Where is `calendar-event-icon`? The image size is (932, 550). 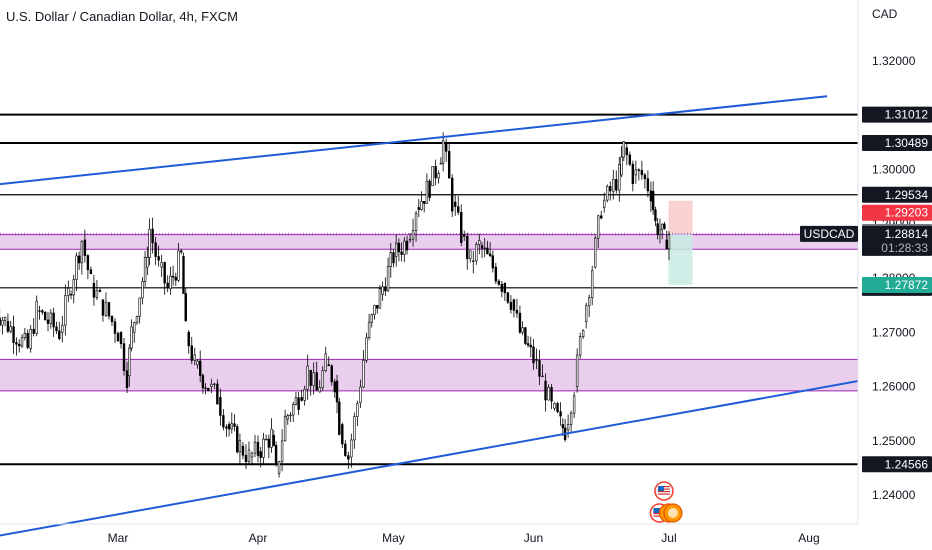
calendar-event-icon is located at coordinates (673, 513).